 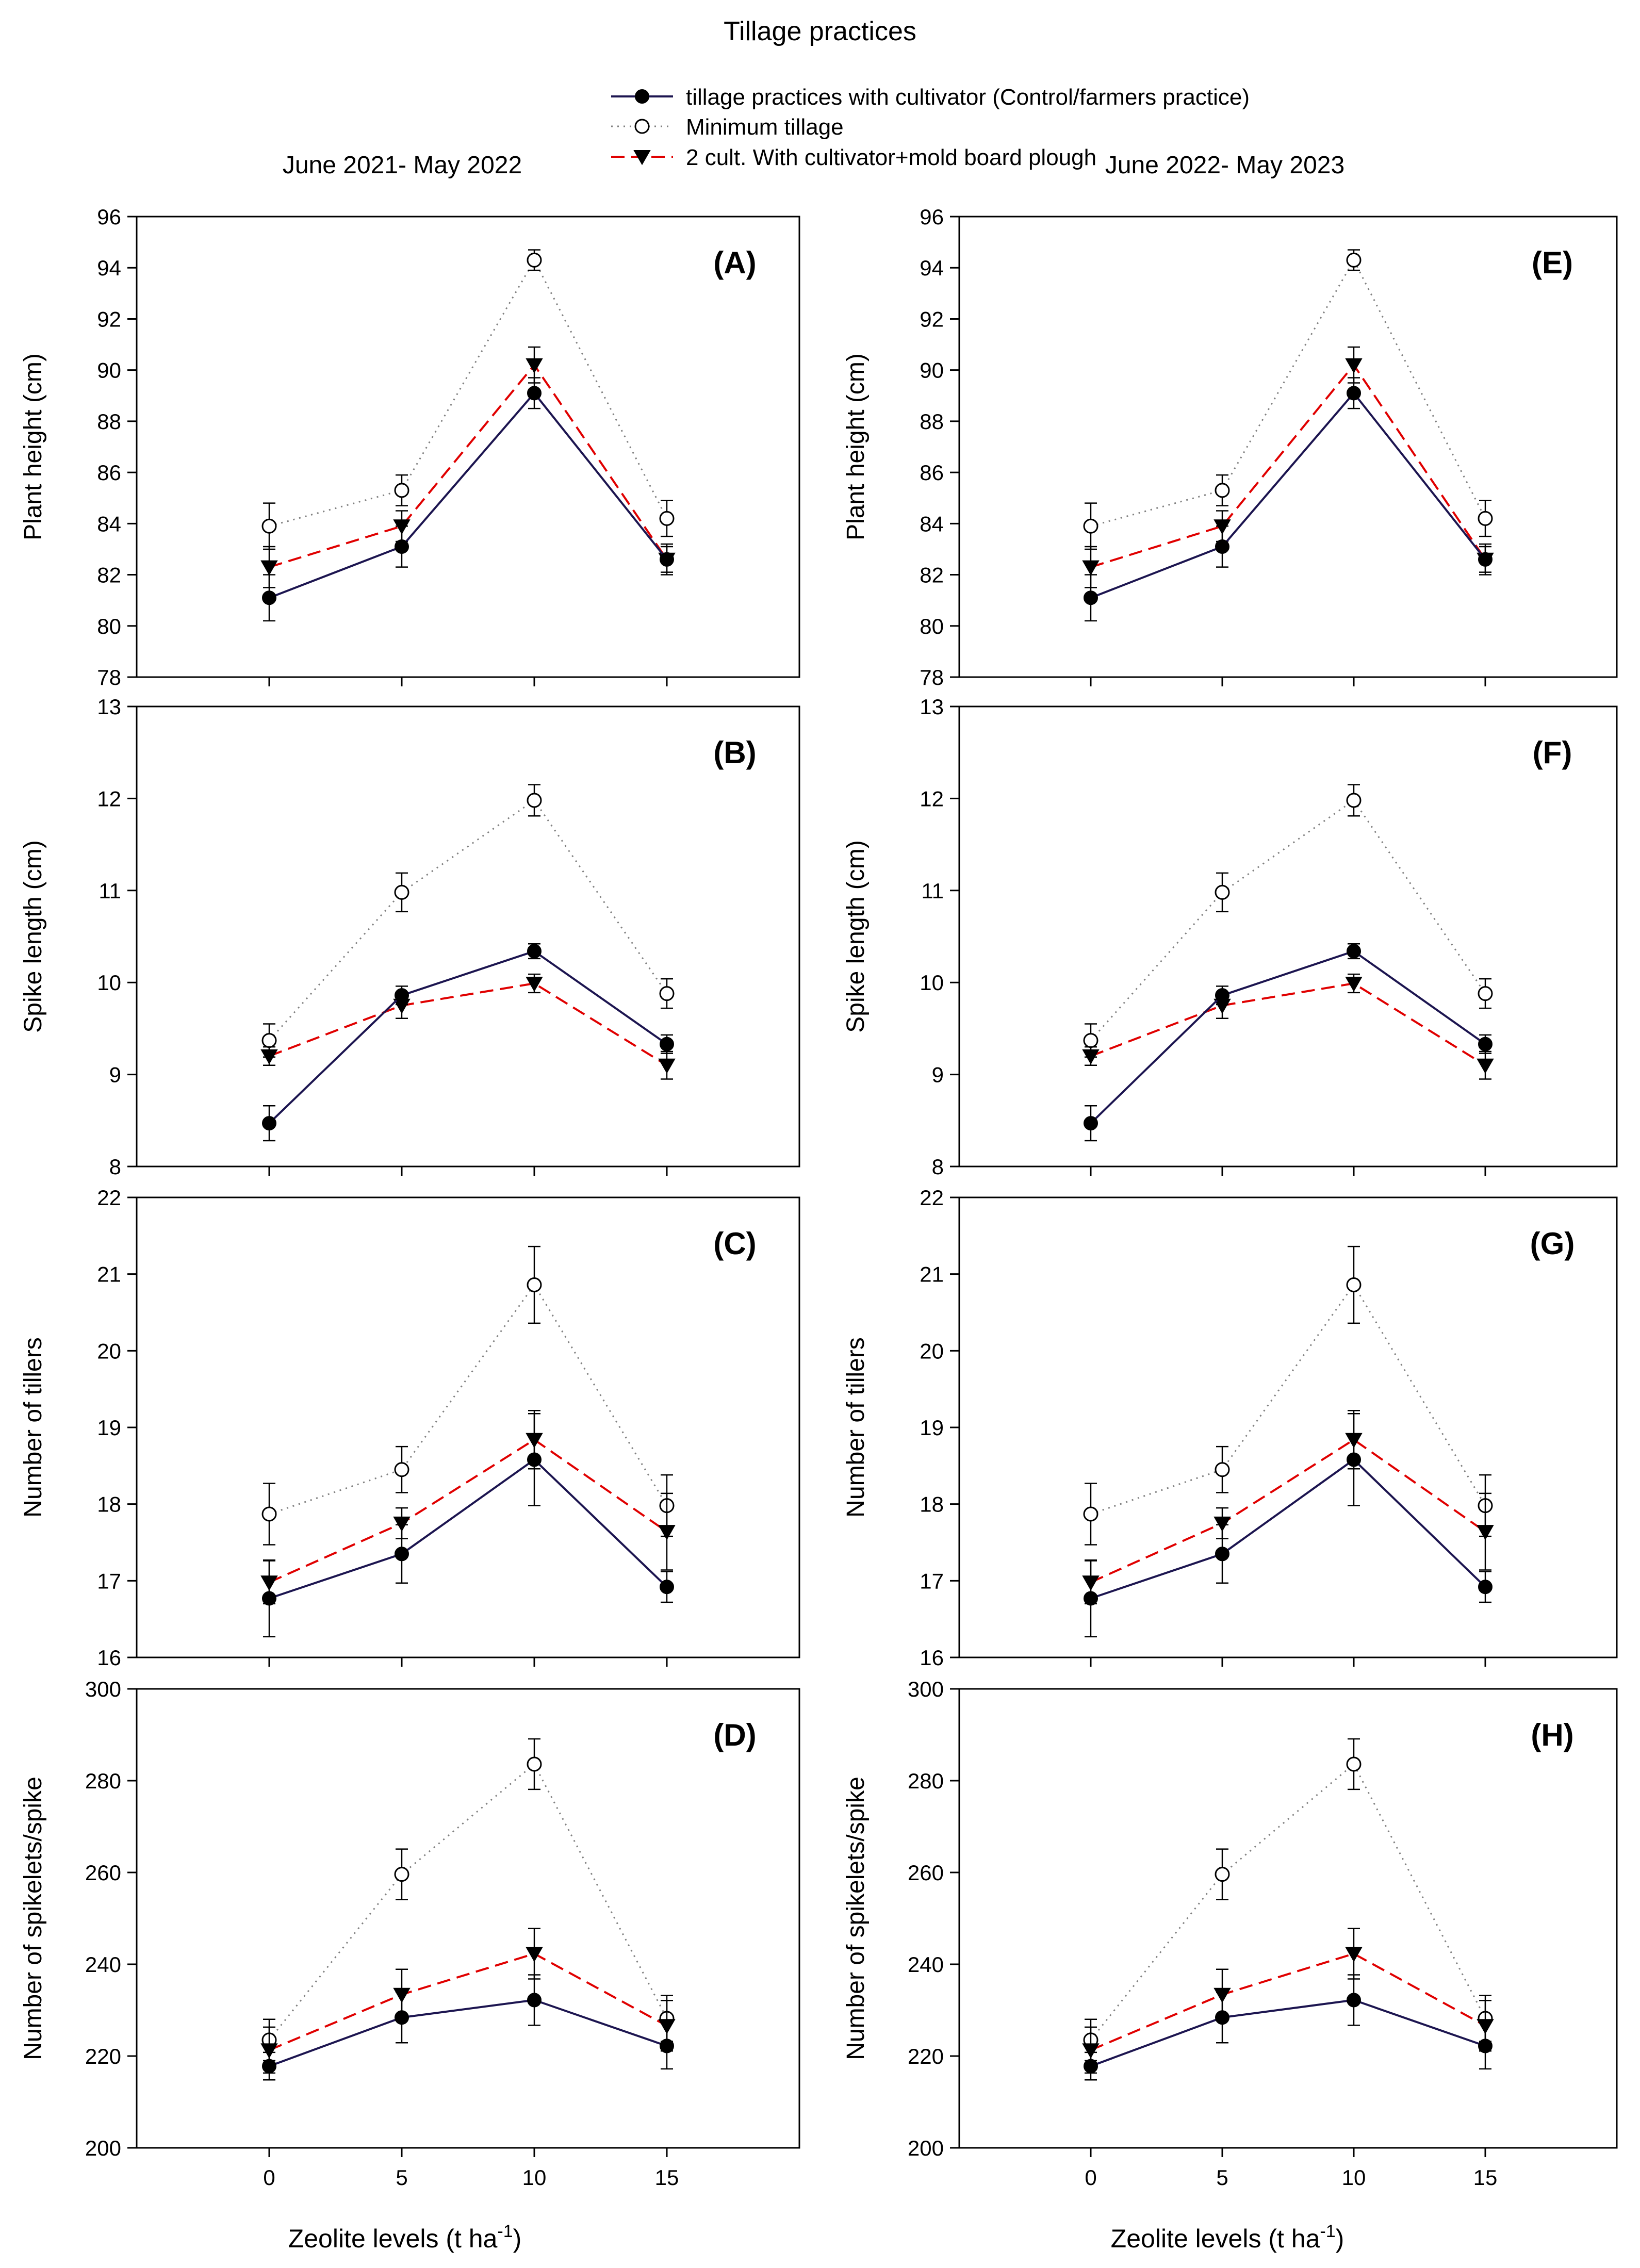 I want to click on panel-a: 78 80 82 84 86 88 90 92 94 96 Plant height (cm) (A), so click(x=410, y=447).